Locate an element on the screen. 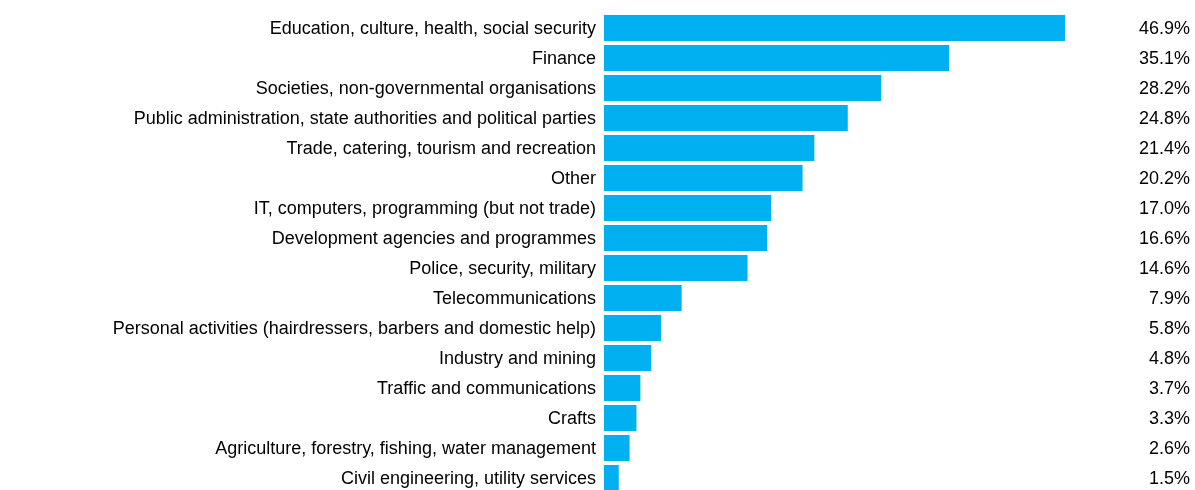  y-tick-label: Civil engineering, utility services is located at coordinates (468, 478).